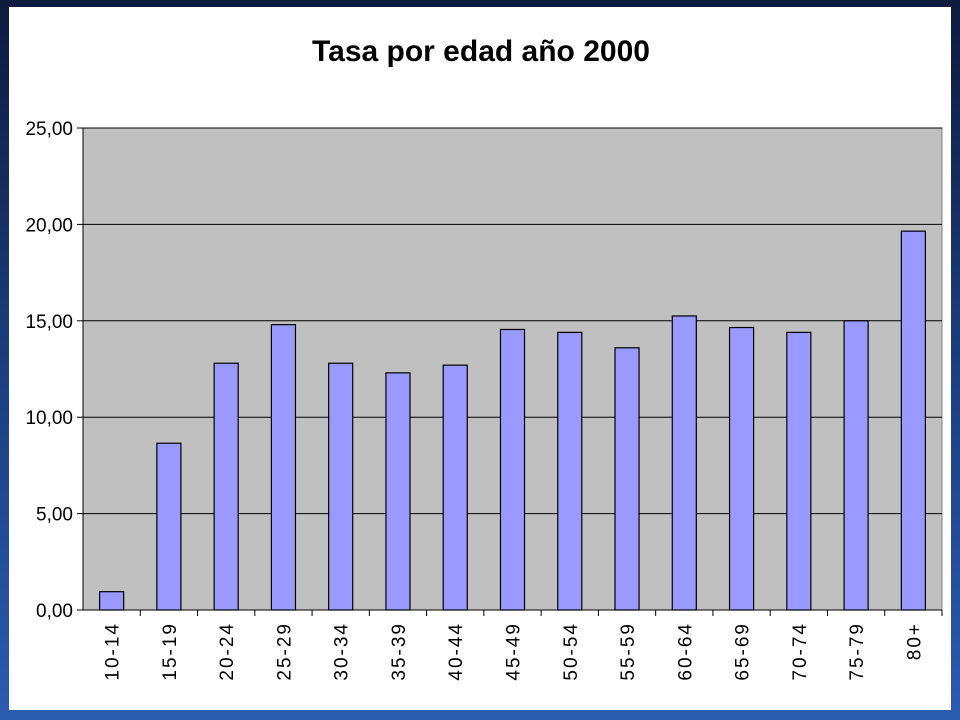 This screenshot has width=960, height=720. I want to click on y-tick-label: 0,00, so click(54, 611).